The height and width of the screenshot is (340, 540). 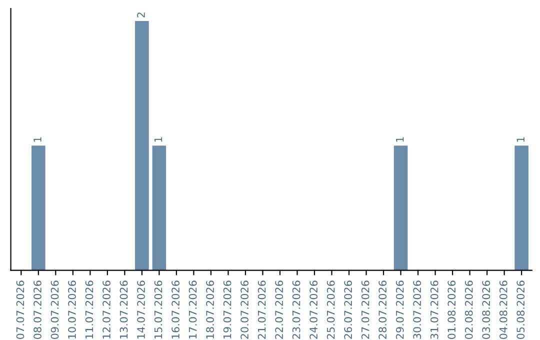 I want to click on x-tick-label: 27.07.2026, so click(x=365, y=309).